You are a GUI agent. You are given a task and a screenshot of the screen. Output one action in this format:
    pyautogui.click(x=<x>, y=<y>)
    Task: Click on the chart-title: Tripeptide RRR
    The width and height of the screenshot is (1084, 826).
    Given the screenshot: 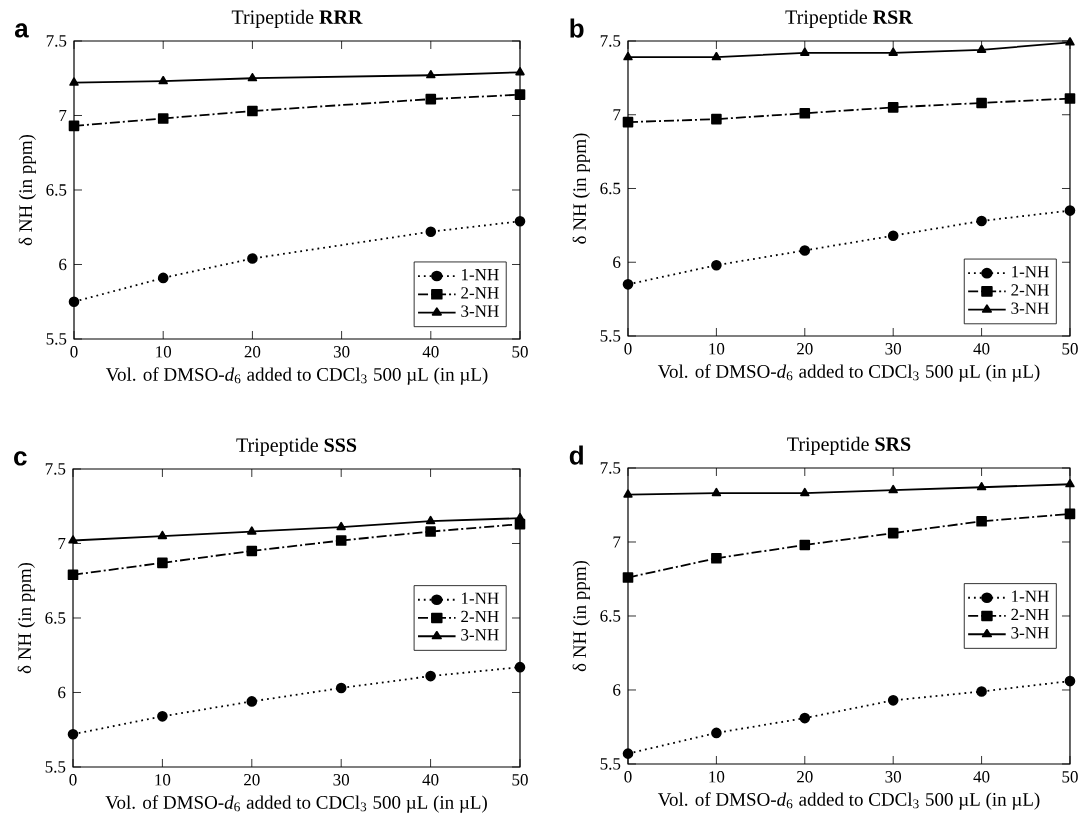 What is the action you would take?
    pyautogui.click(x=297, y=18)
    